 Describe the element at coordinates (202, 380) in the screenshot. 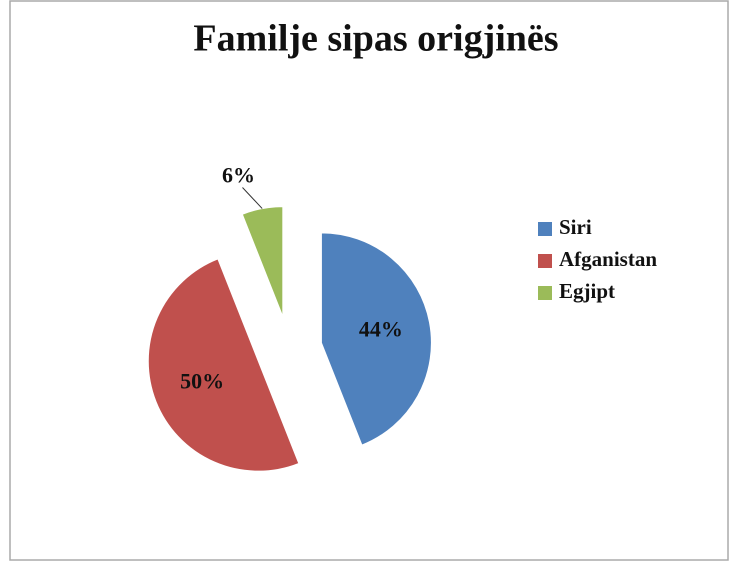

I see `data-label: 50%` at that location.